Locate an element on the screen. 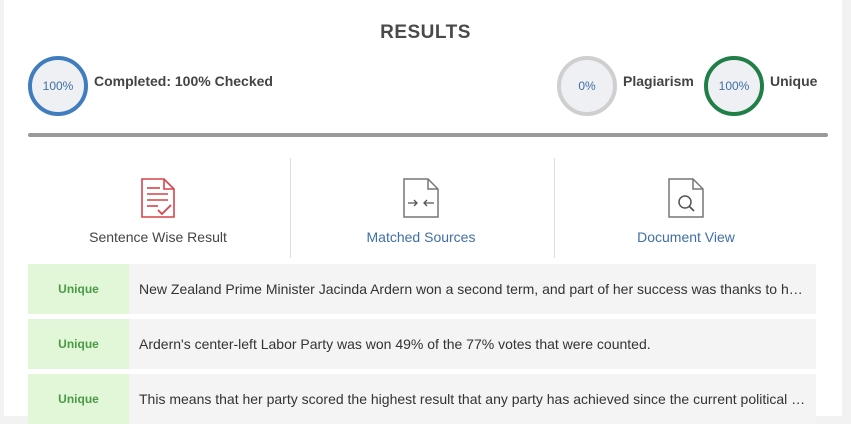 This screenshot has width=851, height=424. unique-label: Unique is located at coordinates (794, 81).